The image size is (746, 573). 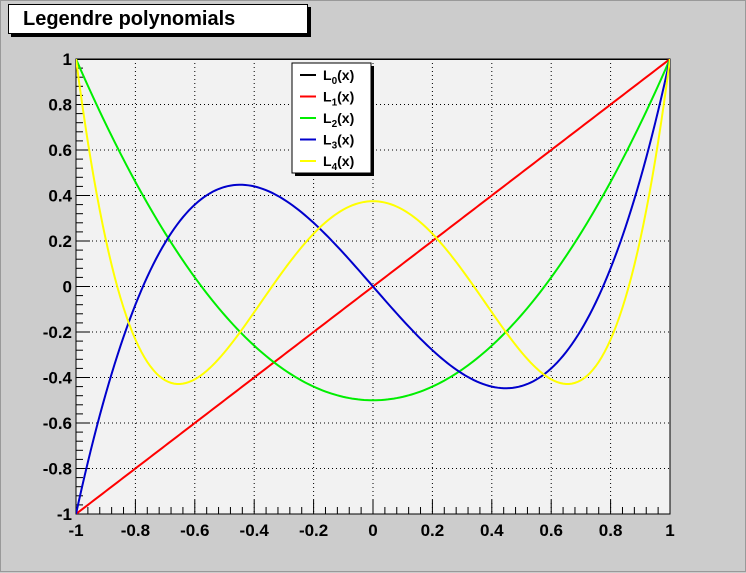 I want to click on x-tick-label: -1, so click(x=75, y=530).